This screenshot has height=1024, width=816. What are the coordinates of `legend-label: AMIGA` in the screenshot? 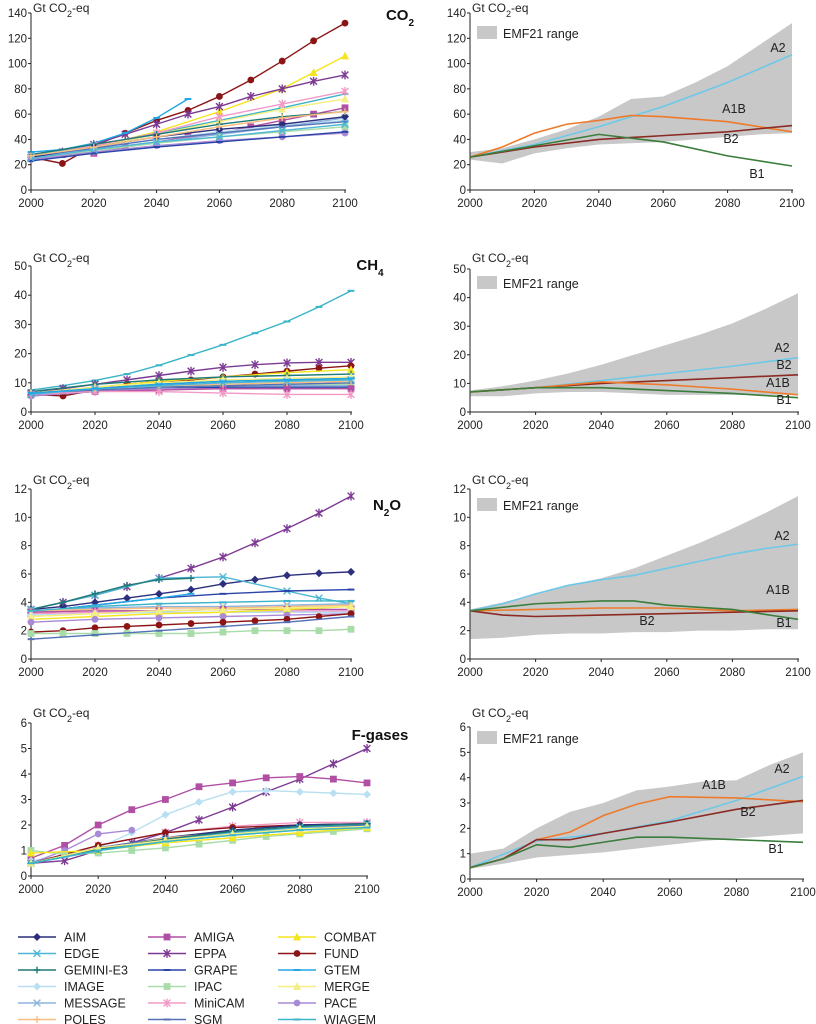 It's located at (214, 938).